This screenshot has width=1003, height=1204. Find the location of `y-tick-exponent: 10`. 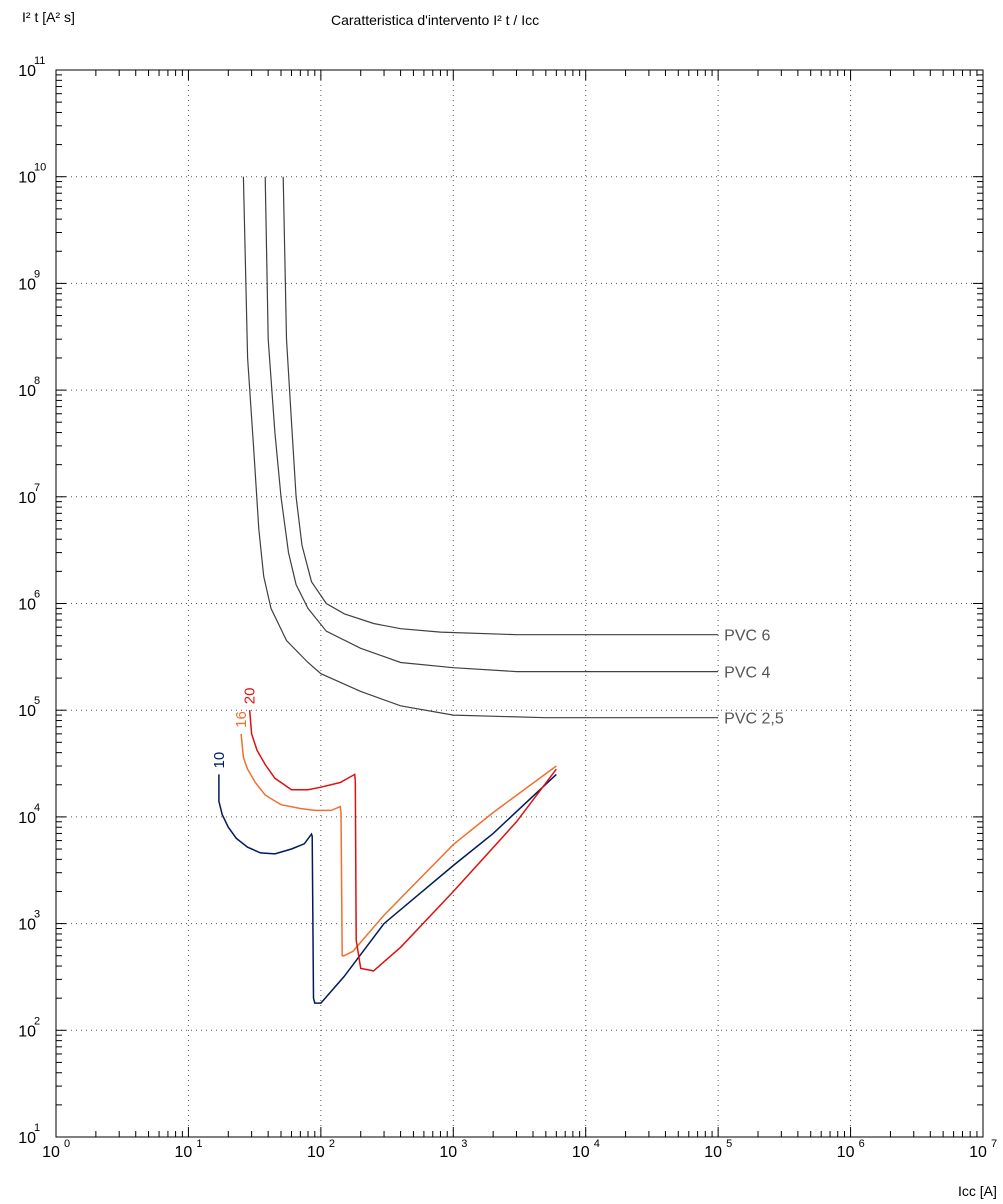

y-tick-exponent: 10 is located at coordinates (40, 168).